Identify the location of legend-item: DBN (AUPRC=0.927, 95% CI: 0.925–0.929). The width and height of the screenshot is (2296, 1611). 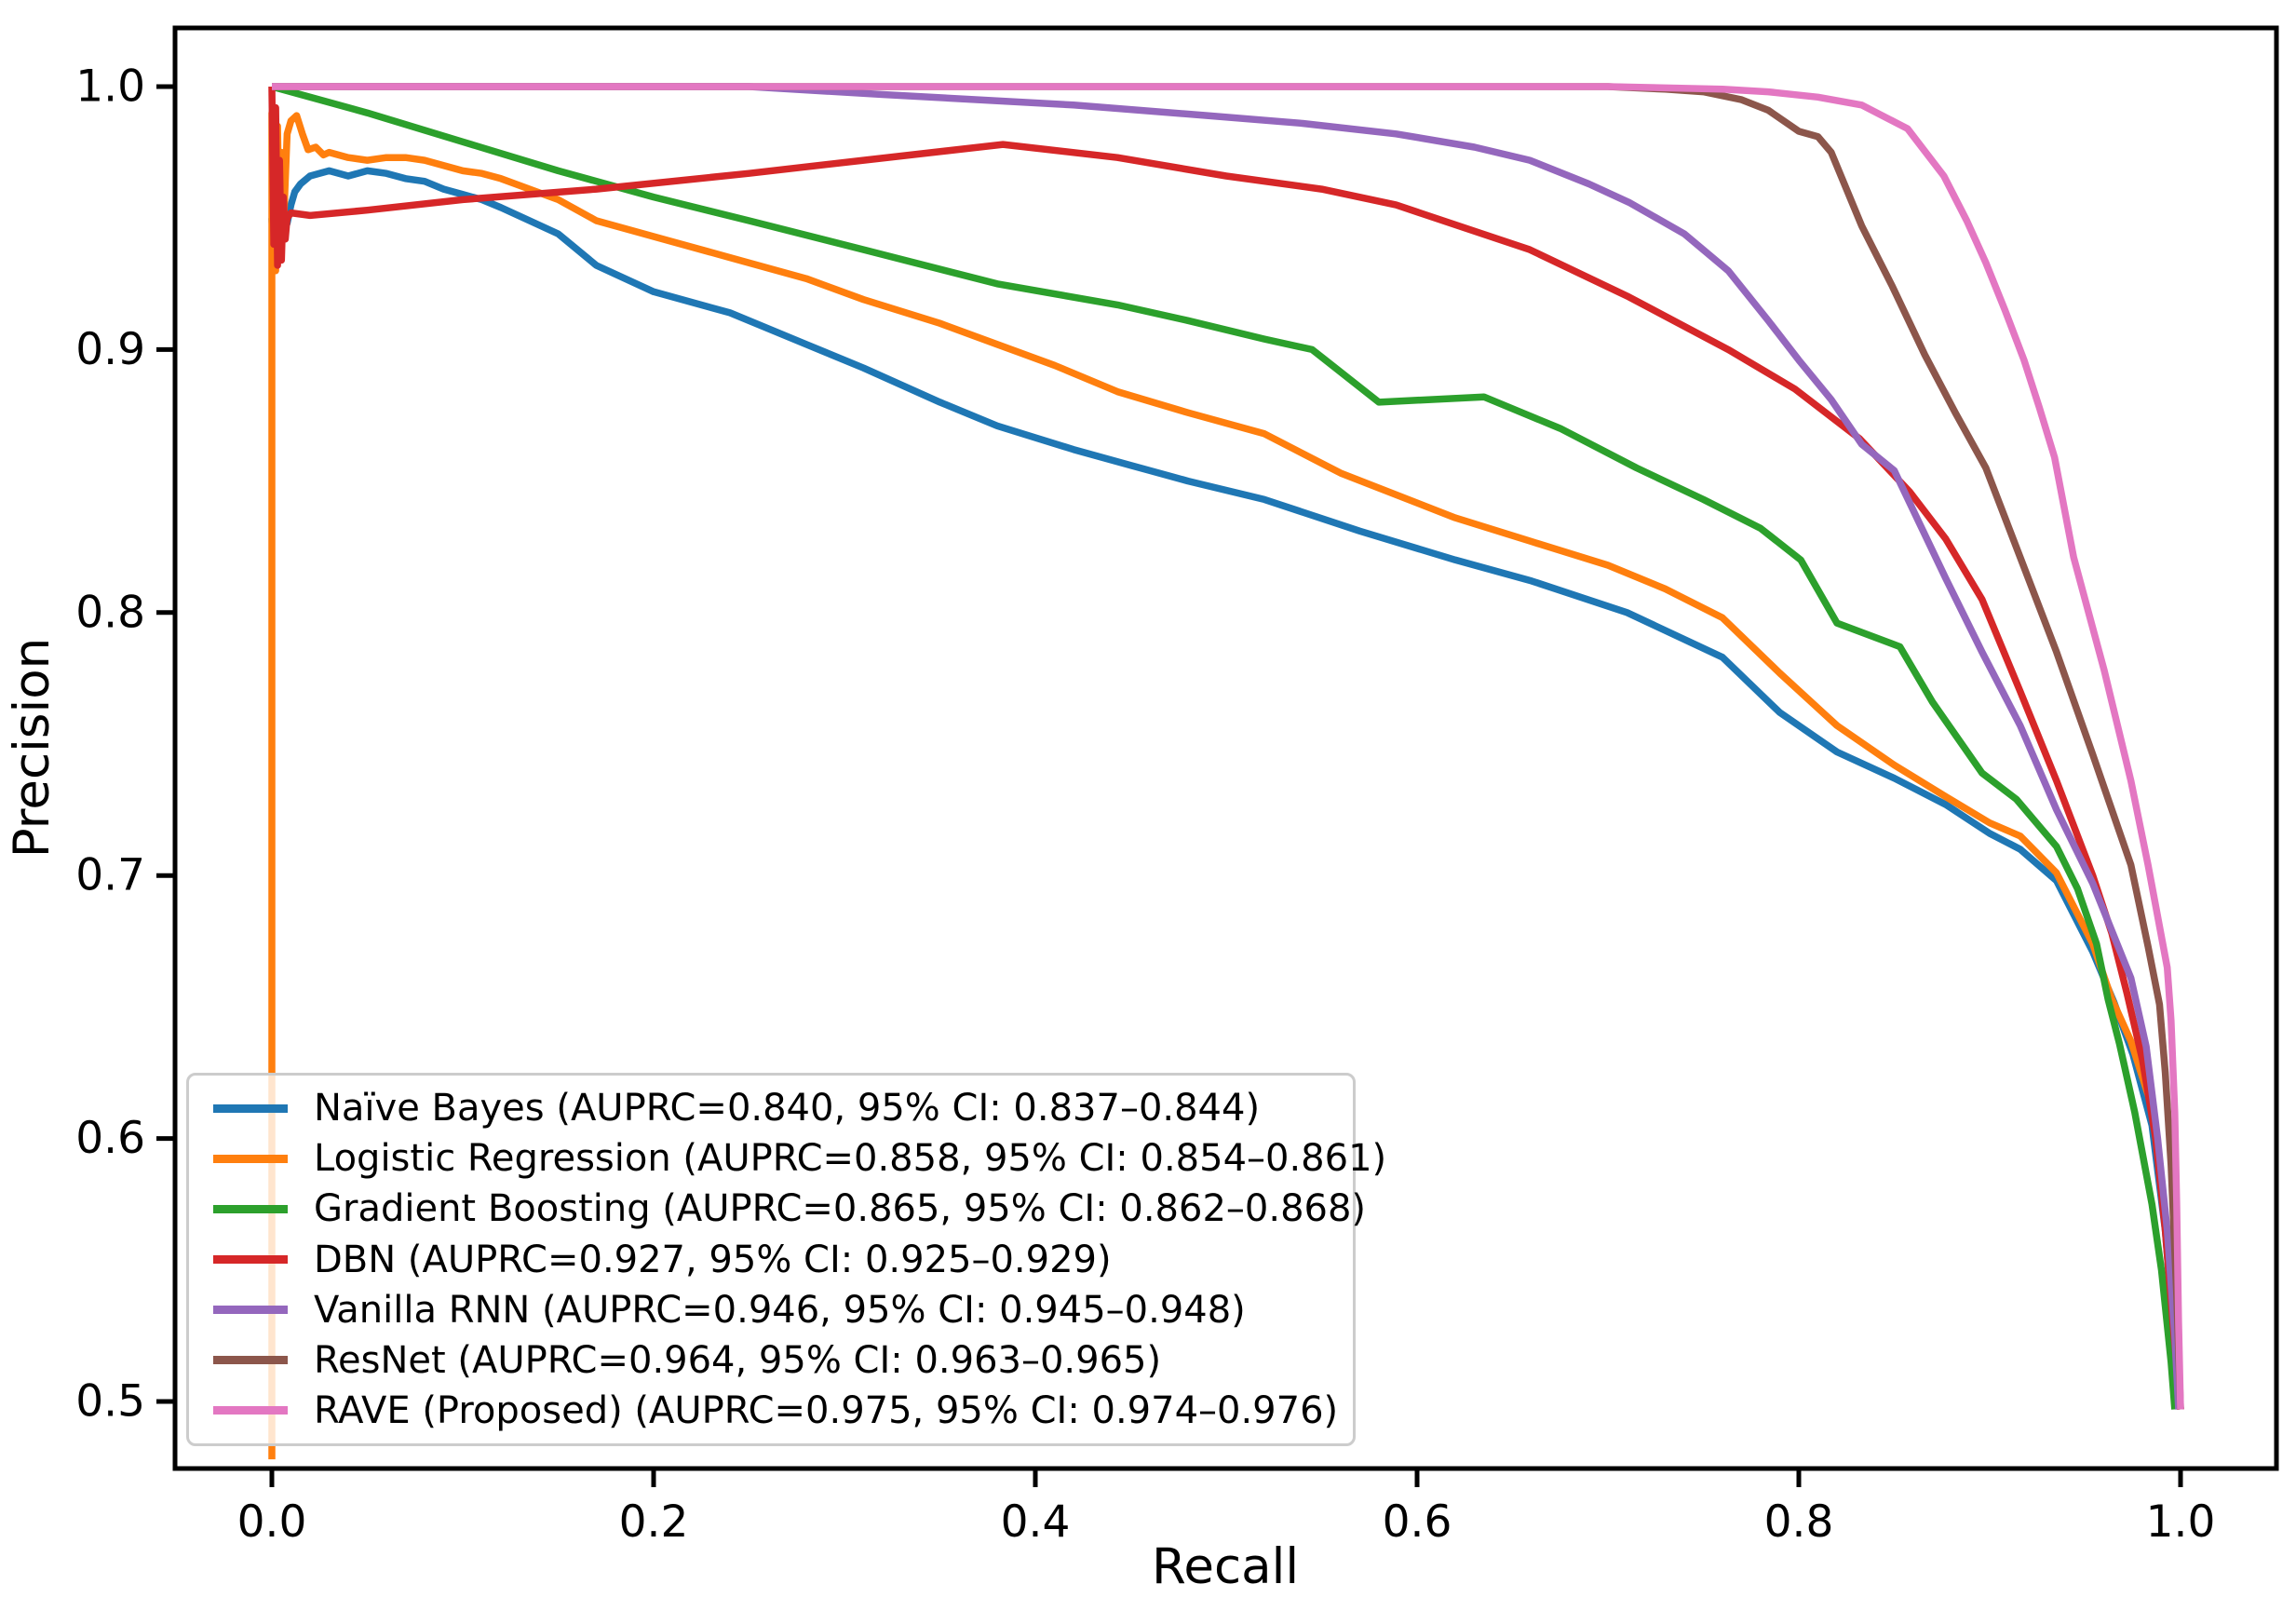
(779, 1260).